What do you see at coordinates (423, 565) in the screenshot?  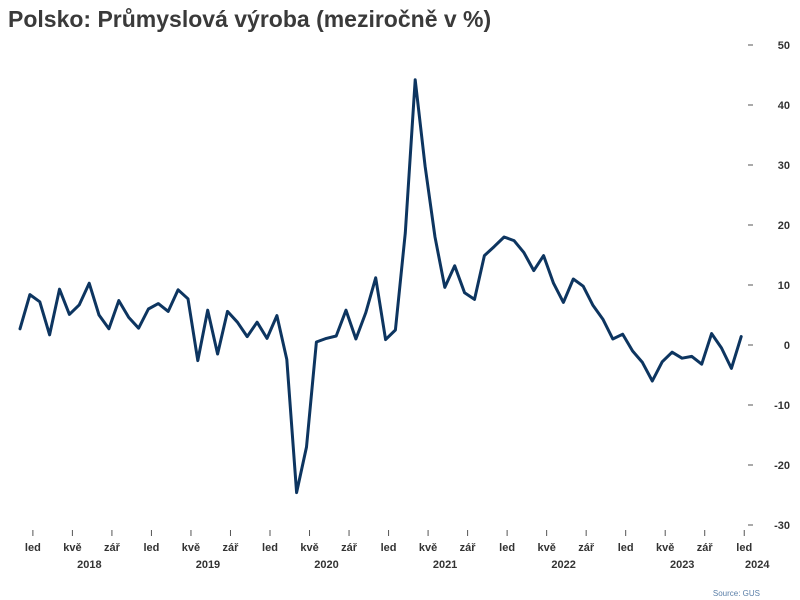 I see `x-axis-years: 2018 2019 2020 2021 2022 2023 2024` at bounding box center [423, 565].